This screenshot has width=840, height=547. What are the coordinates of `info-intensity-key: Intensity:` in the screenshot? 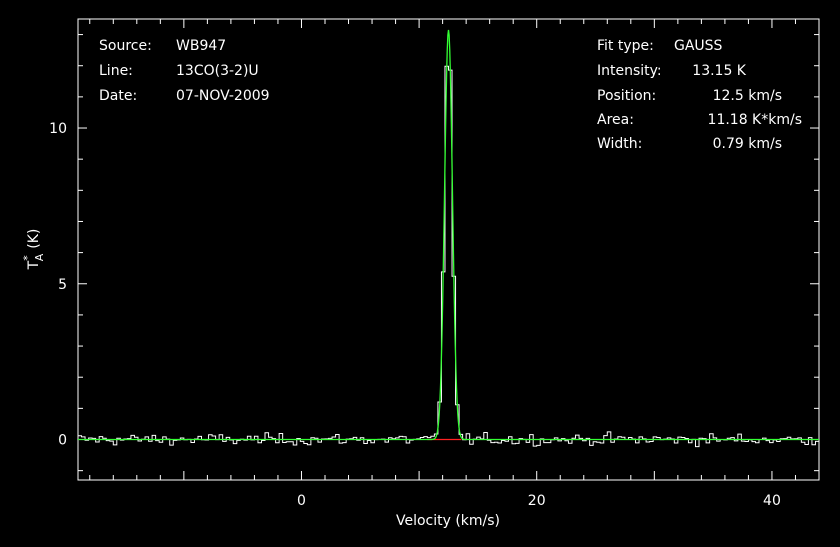 It's located at (629, 71).